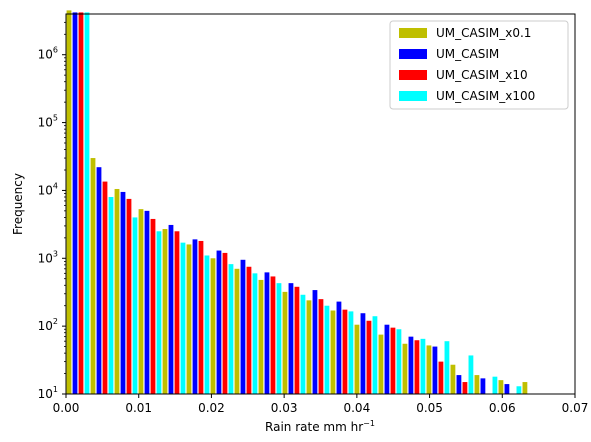 This screenshot has width=591, height=442. What do you see at coordinates (48, 54) in the screenshot?
I see `y-tick-label: 10⁶` at bounding box center [48, 54].